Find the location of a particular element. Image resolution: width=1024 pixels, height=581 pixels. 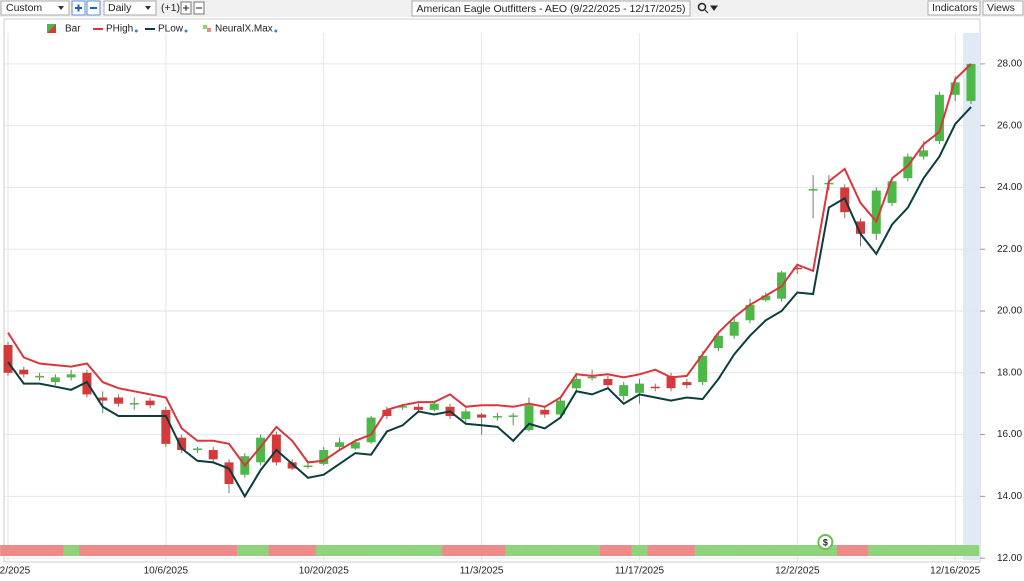

current-day-band is located at coordinates (971, 296).